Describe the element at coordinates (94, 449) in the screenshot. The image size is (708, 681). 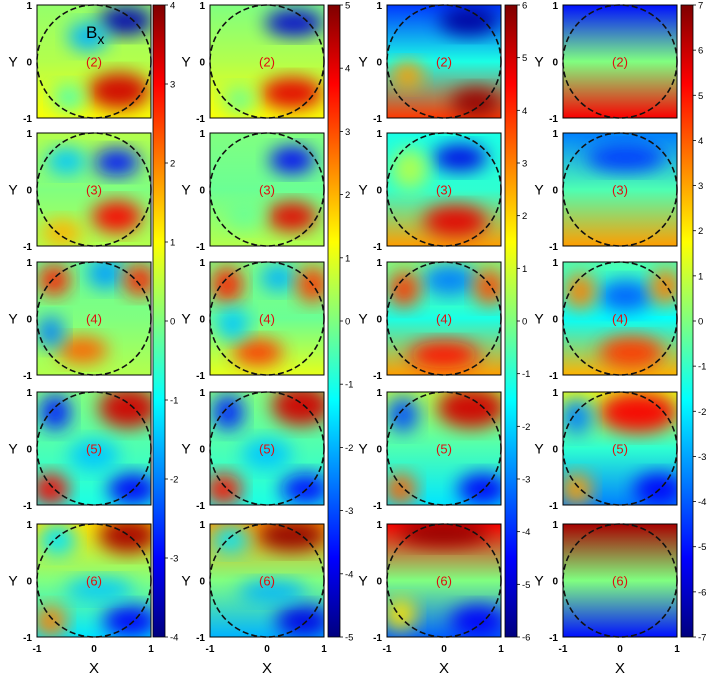
I see `panel-label: (5)` at that location.